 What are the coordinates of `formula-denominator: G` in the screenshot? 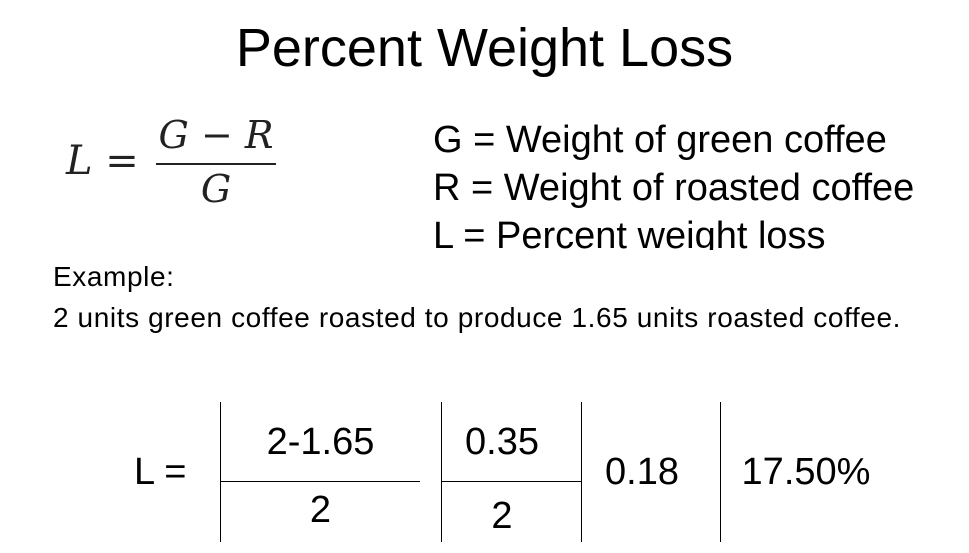 It's located at (216, 189).